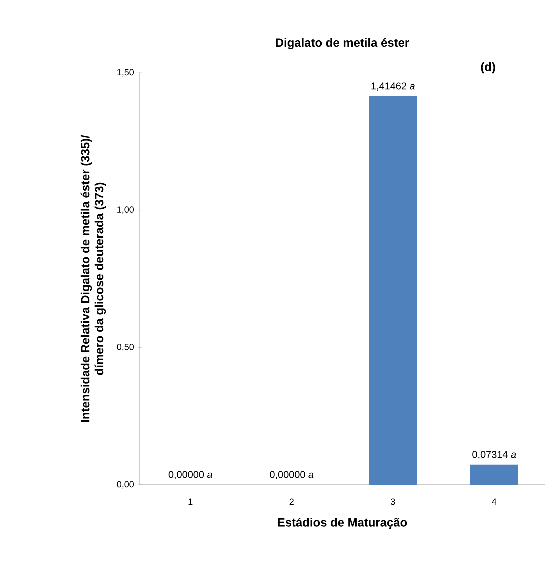  Describe the element at coordinates (393, 502) in the screenshot. I see `x-tick-label: 3` at that location.